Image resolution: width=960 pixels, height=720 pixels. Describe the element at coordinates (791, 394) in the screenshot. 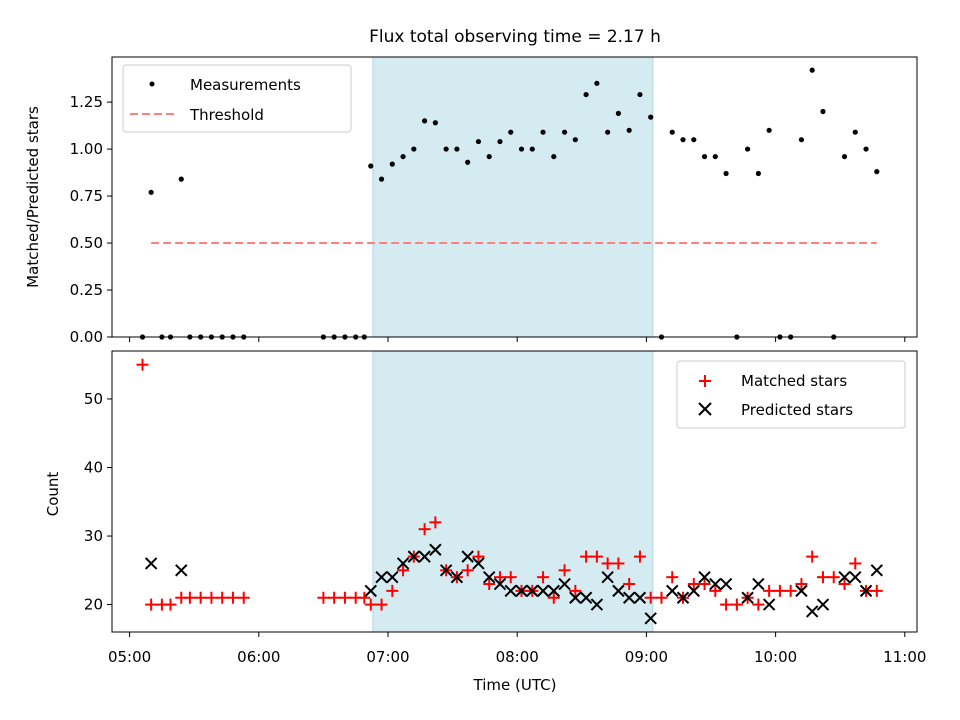

I see `bottom-legend-box` at that location.